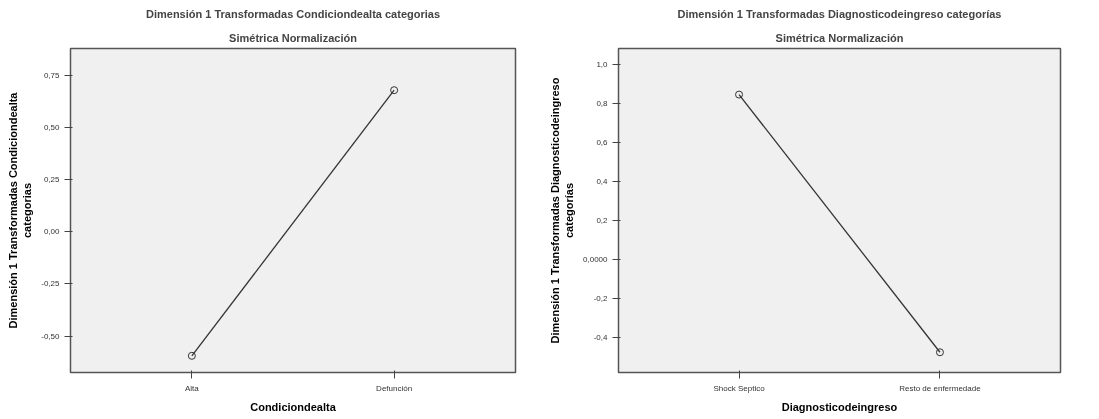 The width and height of the screenshot is (1099, 419). What do you see at coordinates (293, 406) in the screenshot?
I see `x-axis-title: Condiciondealta` at bounding box center [293, 406].